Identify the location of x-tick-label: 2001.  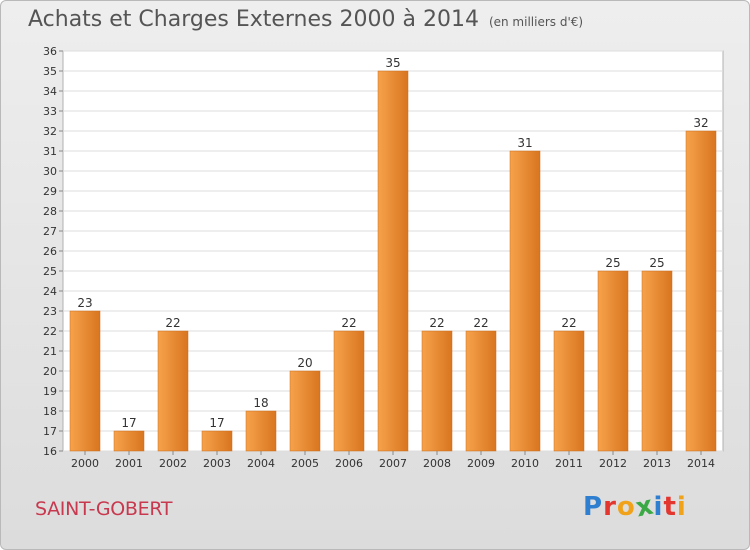
(129, 463).